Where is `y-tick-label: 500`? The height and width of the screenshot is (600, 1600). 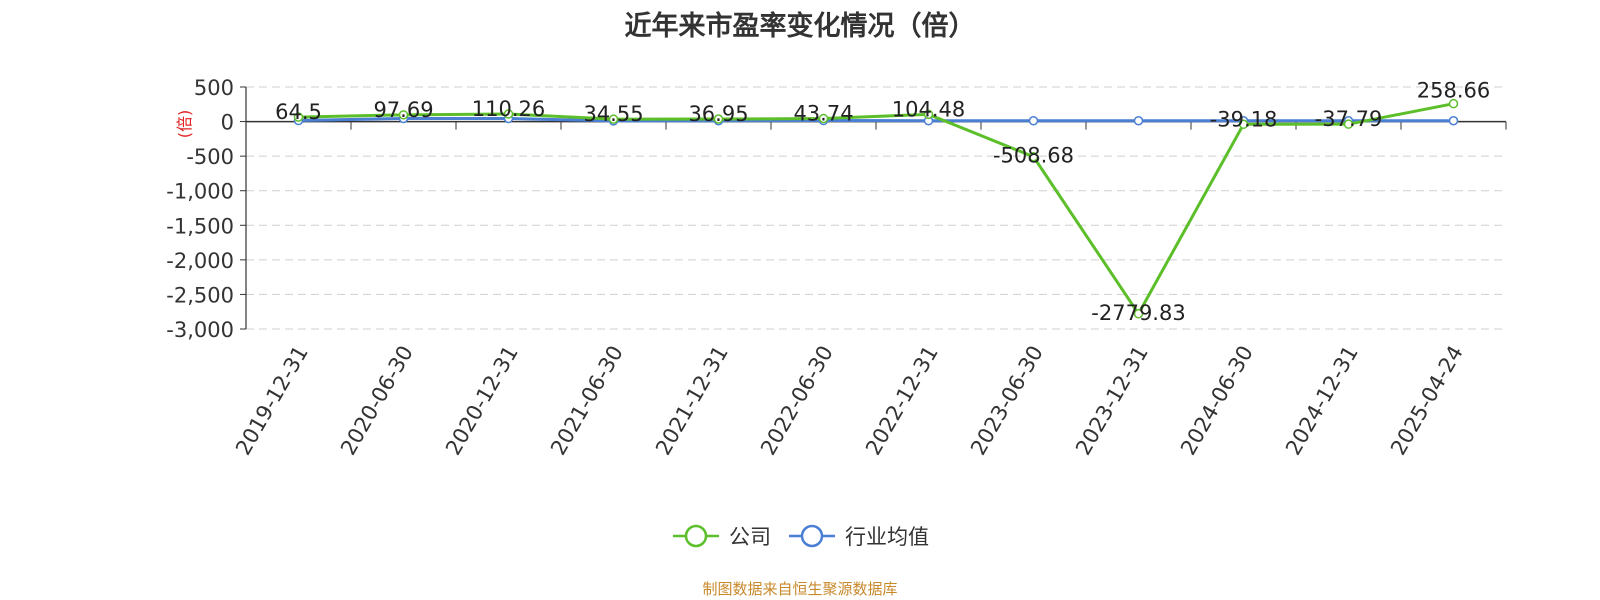
y-tick-label: 500 is located at coordinates (214, 88).